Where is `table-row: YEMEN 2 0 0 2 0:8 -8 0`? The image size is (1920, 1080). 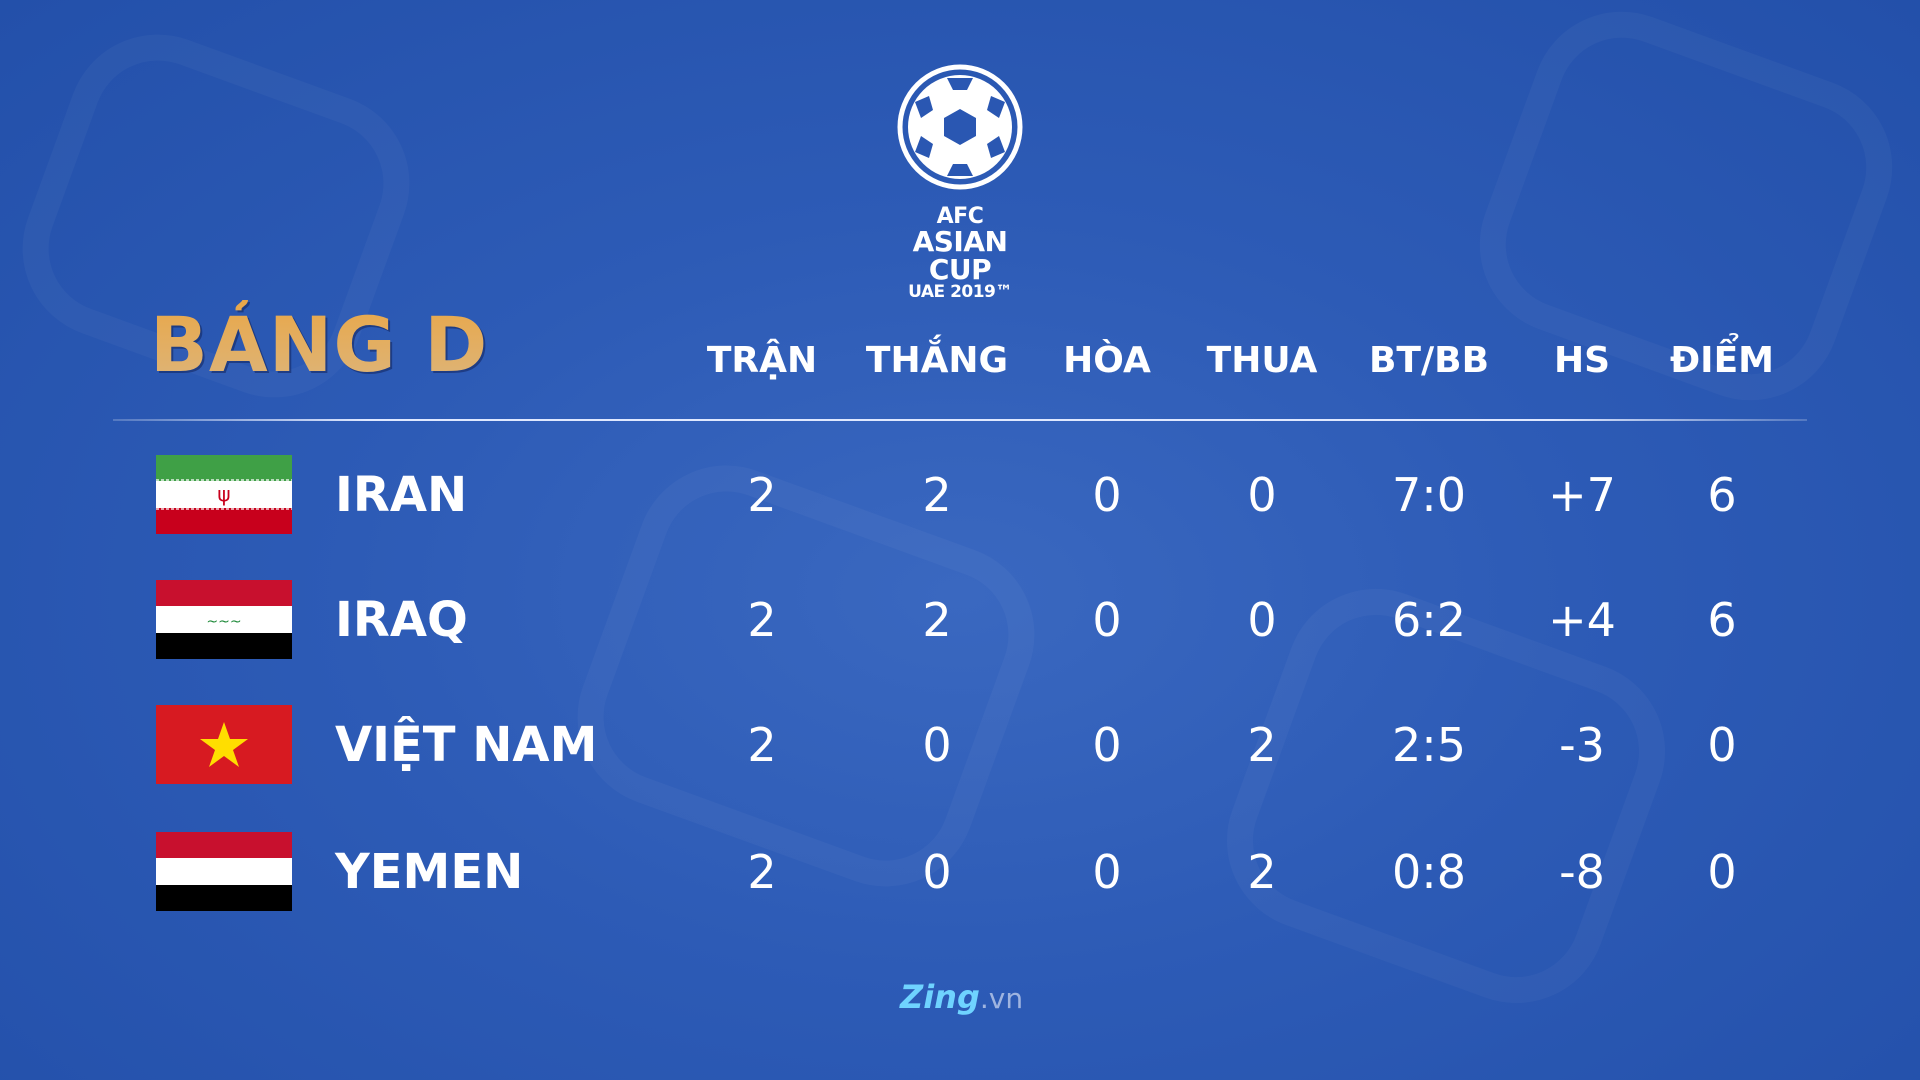
table-row: YEMEN 2 0 0 2 0:8 -8 0 is located at coordinates (960, 872).